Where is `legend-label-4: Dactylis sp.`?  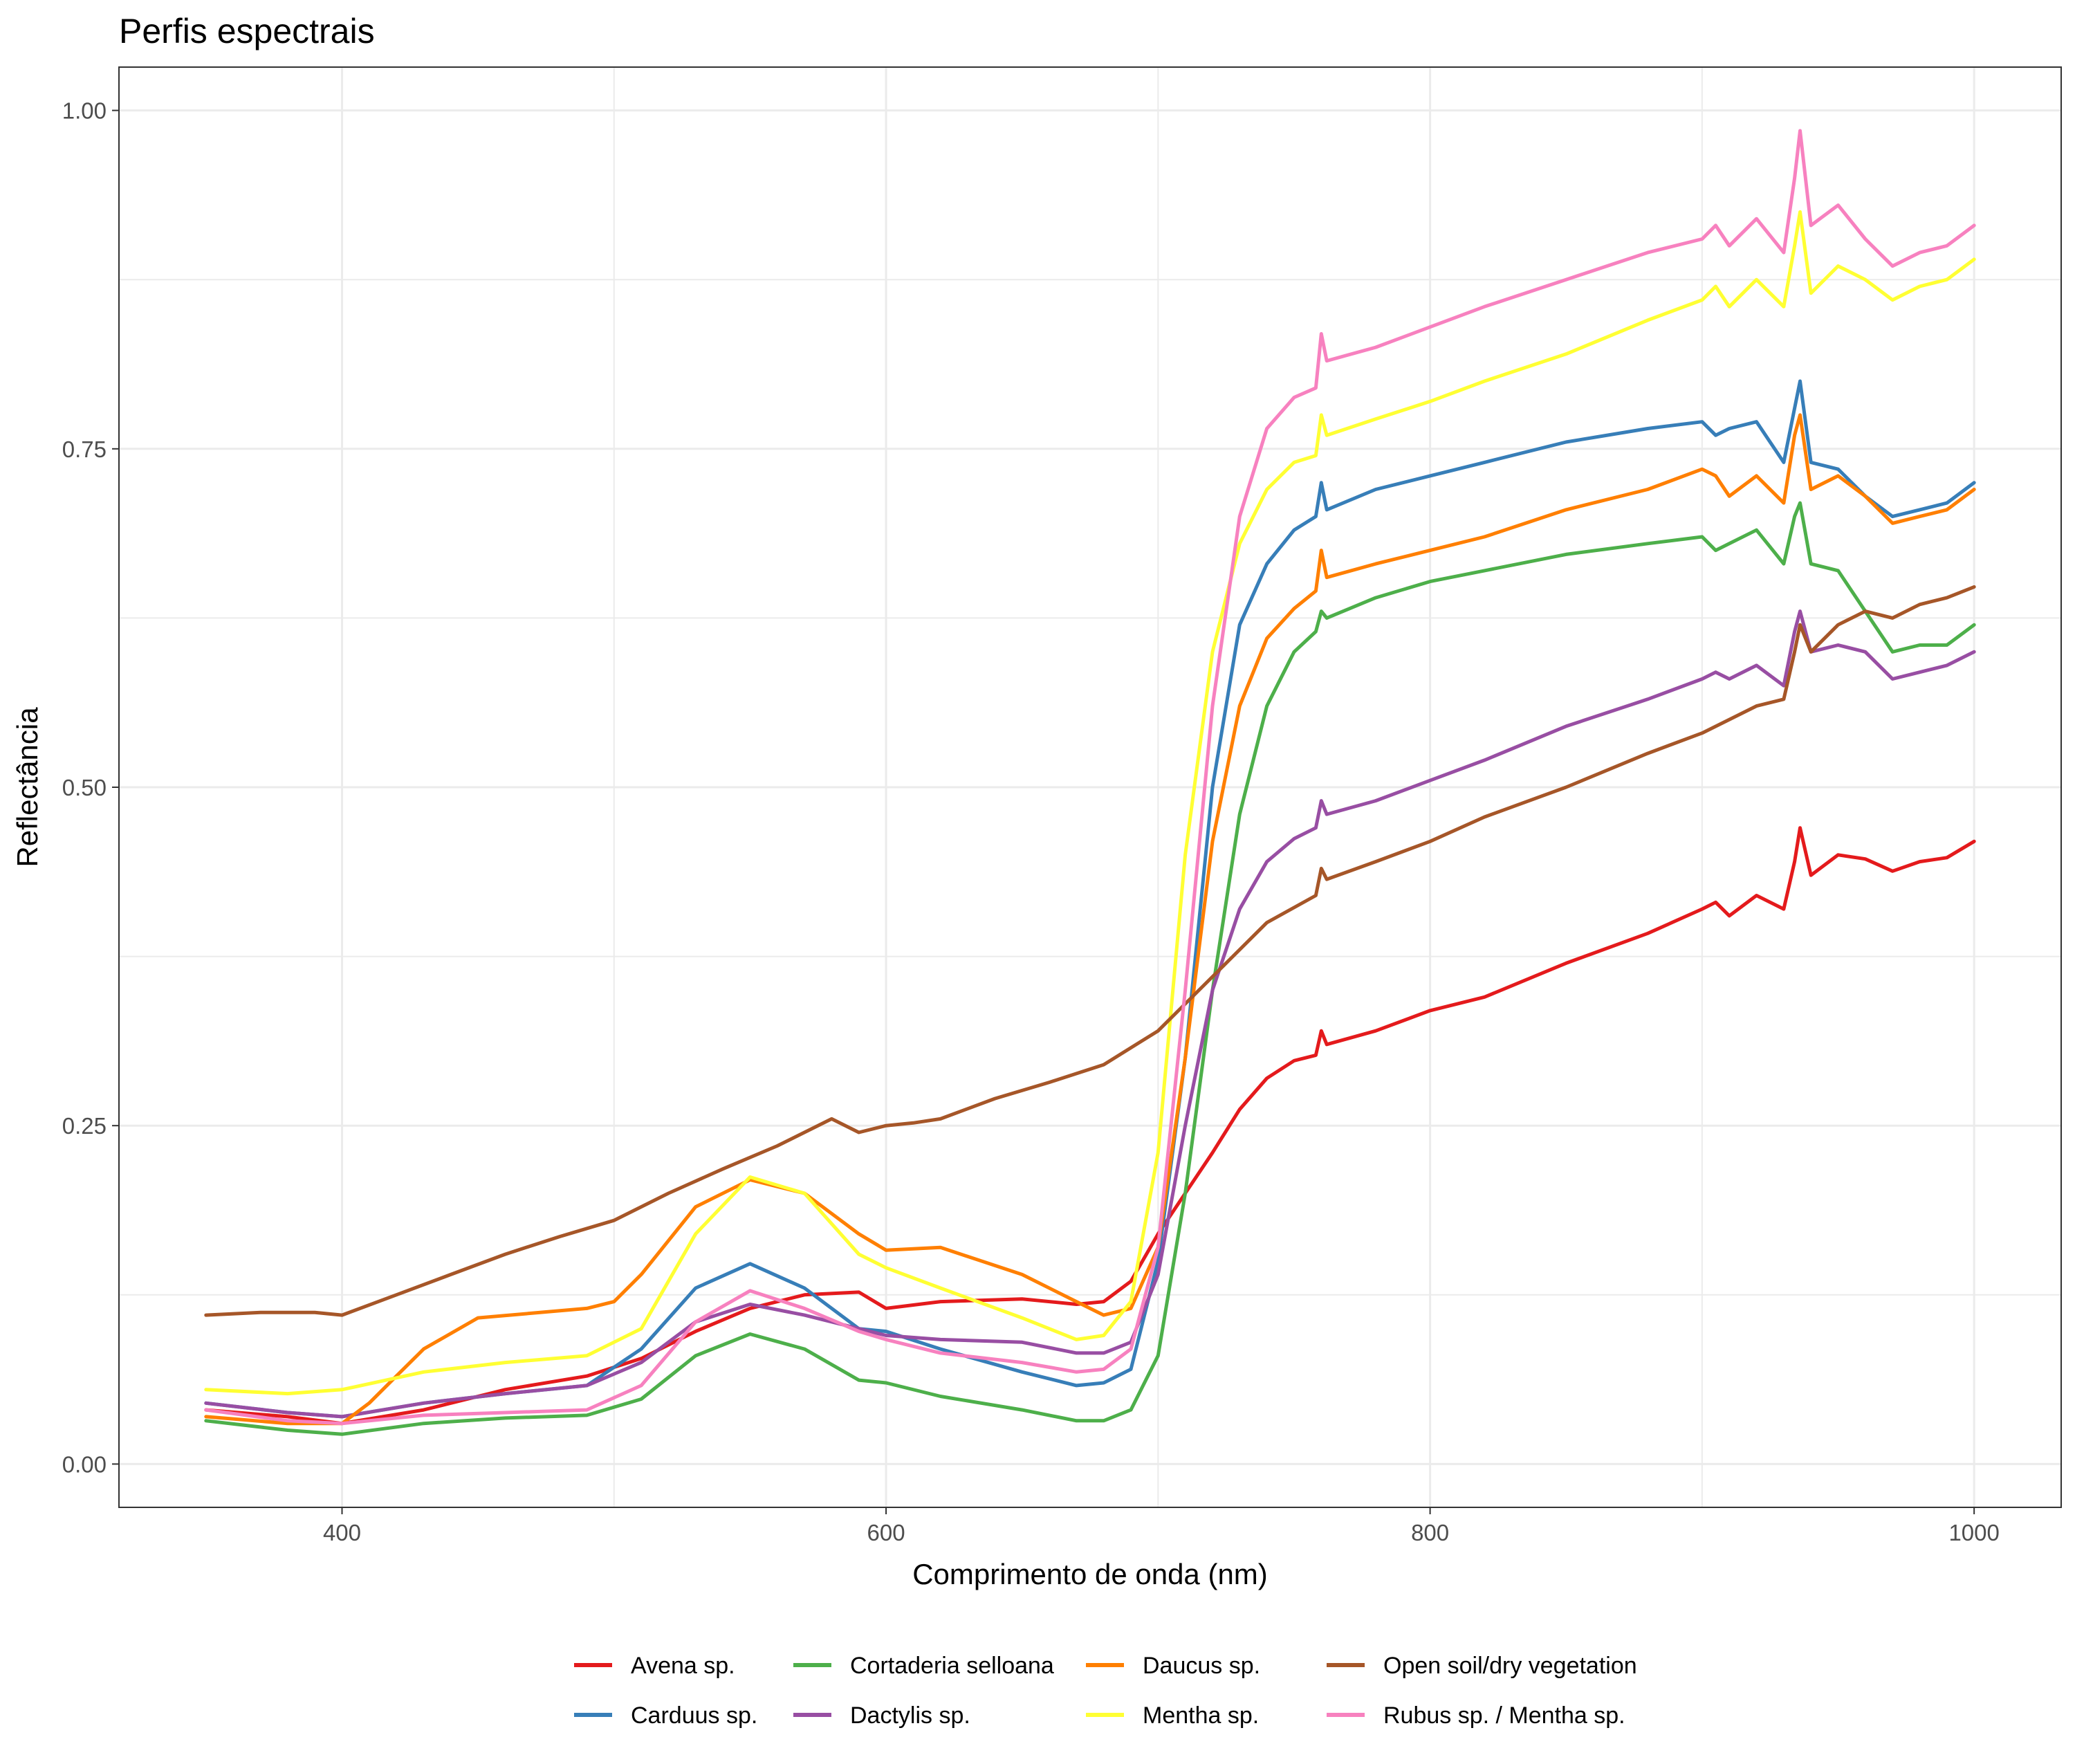
legend-label-4: Dactylis sp. is located at coordinates (910, 1715).